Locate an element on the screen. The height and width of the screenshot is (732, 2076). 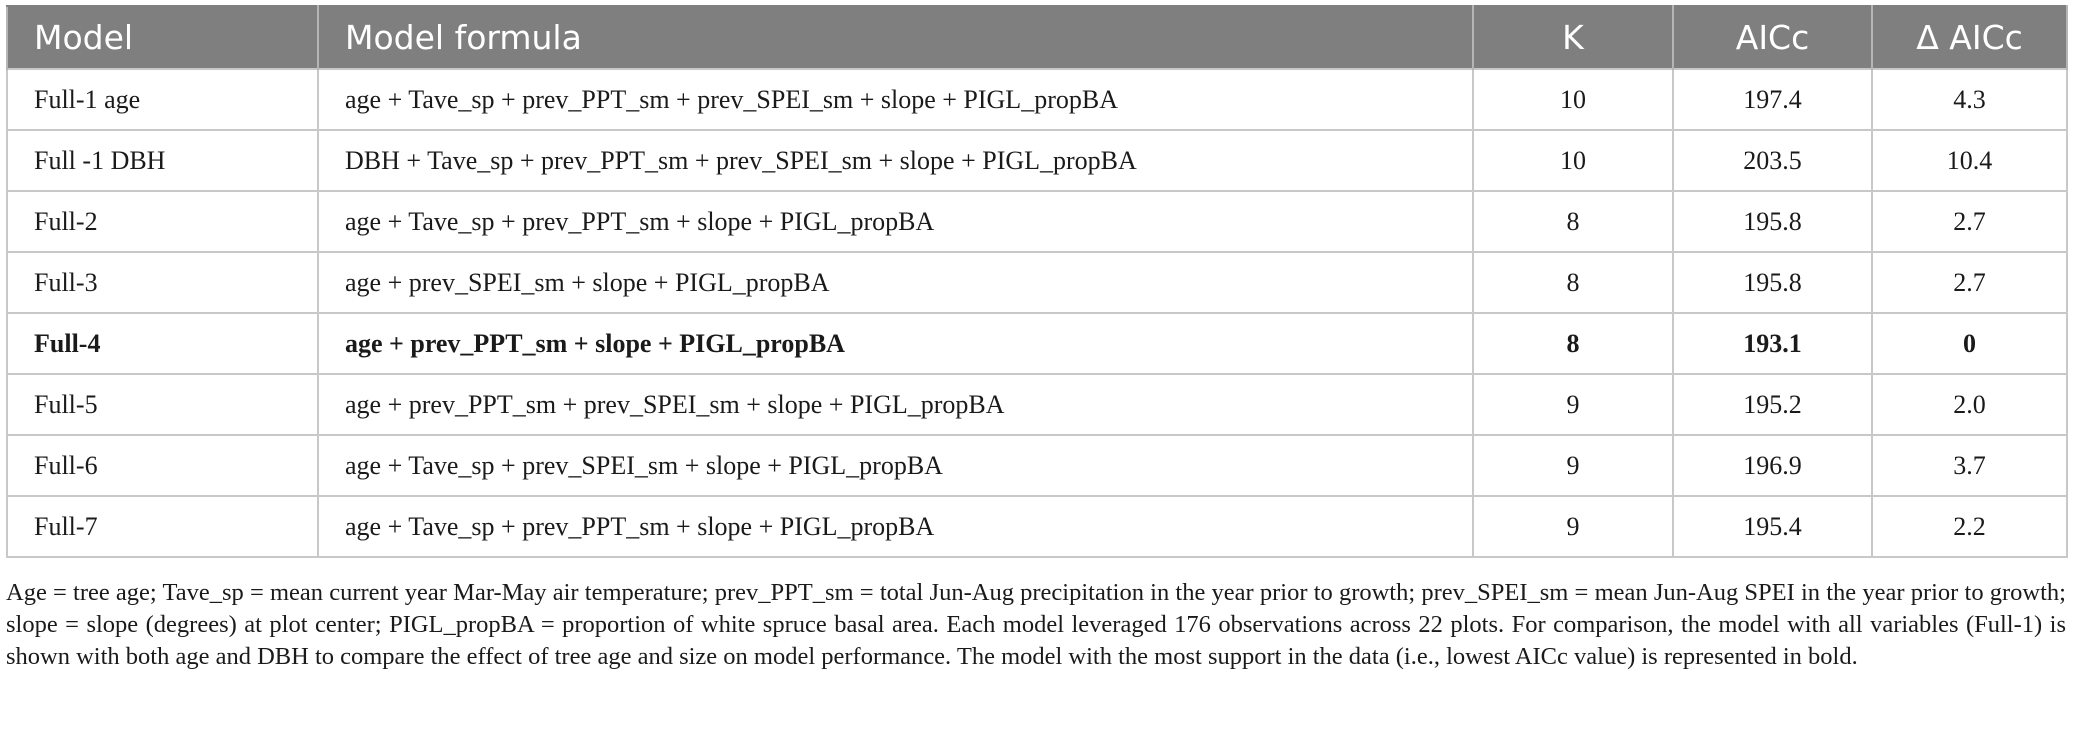
cell-delta-aicc: 0 is located at coordinates (1969, 343).